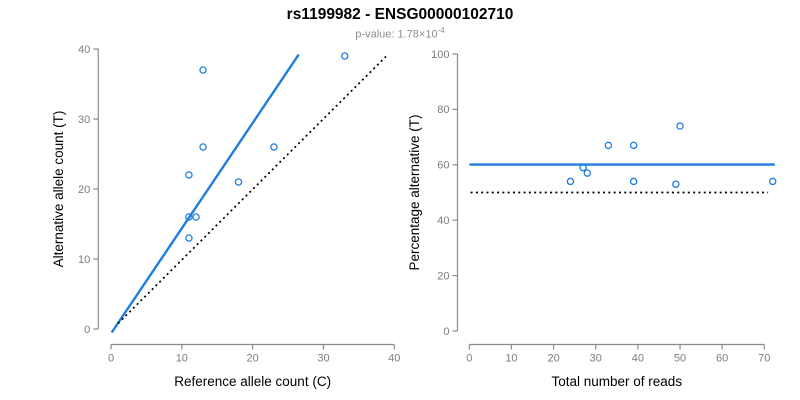 The width and height of the screenshot is (800, 400). I want to click on plot-title: rs1199982 - ENSG00000102710, so click(400, 14).